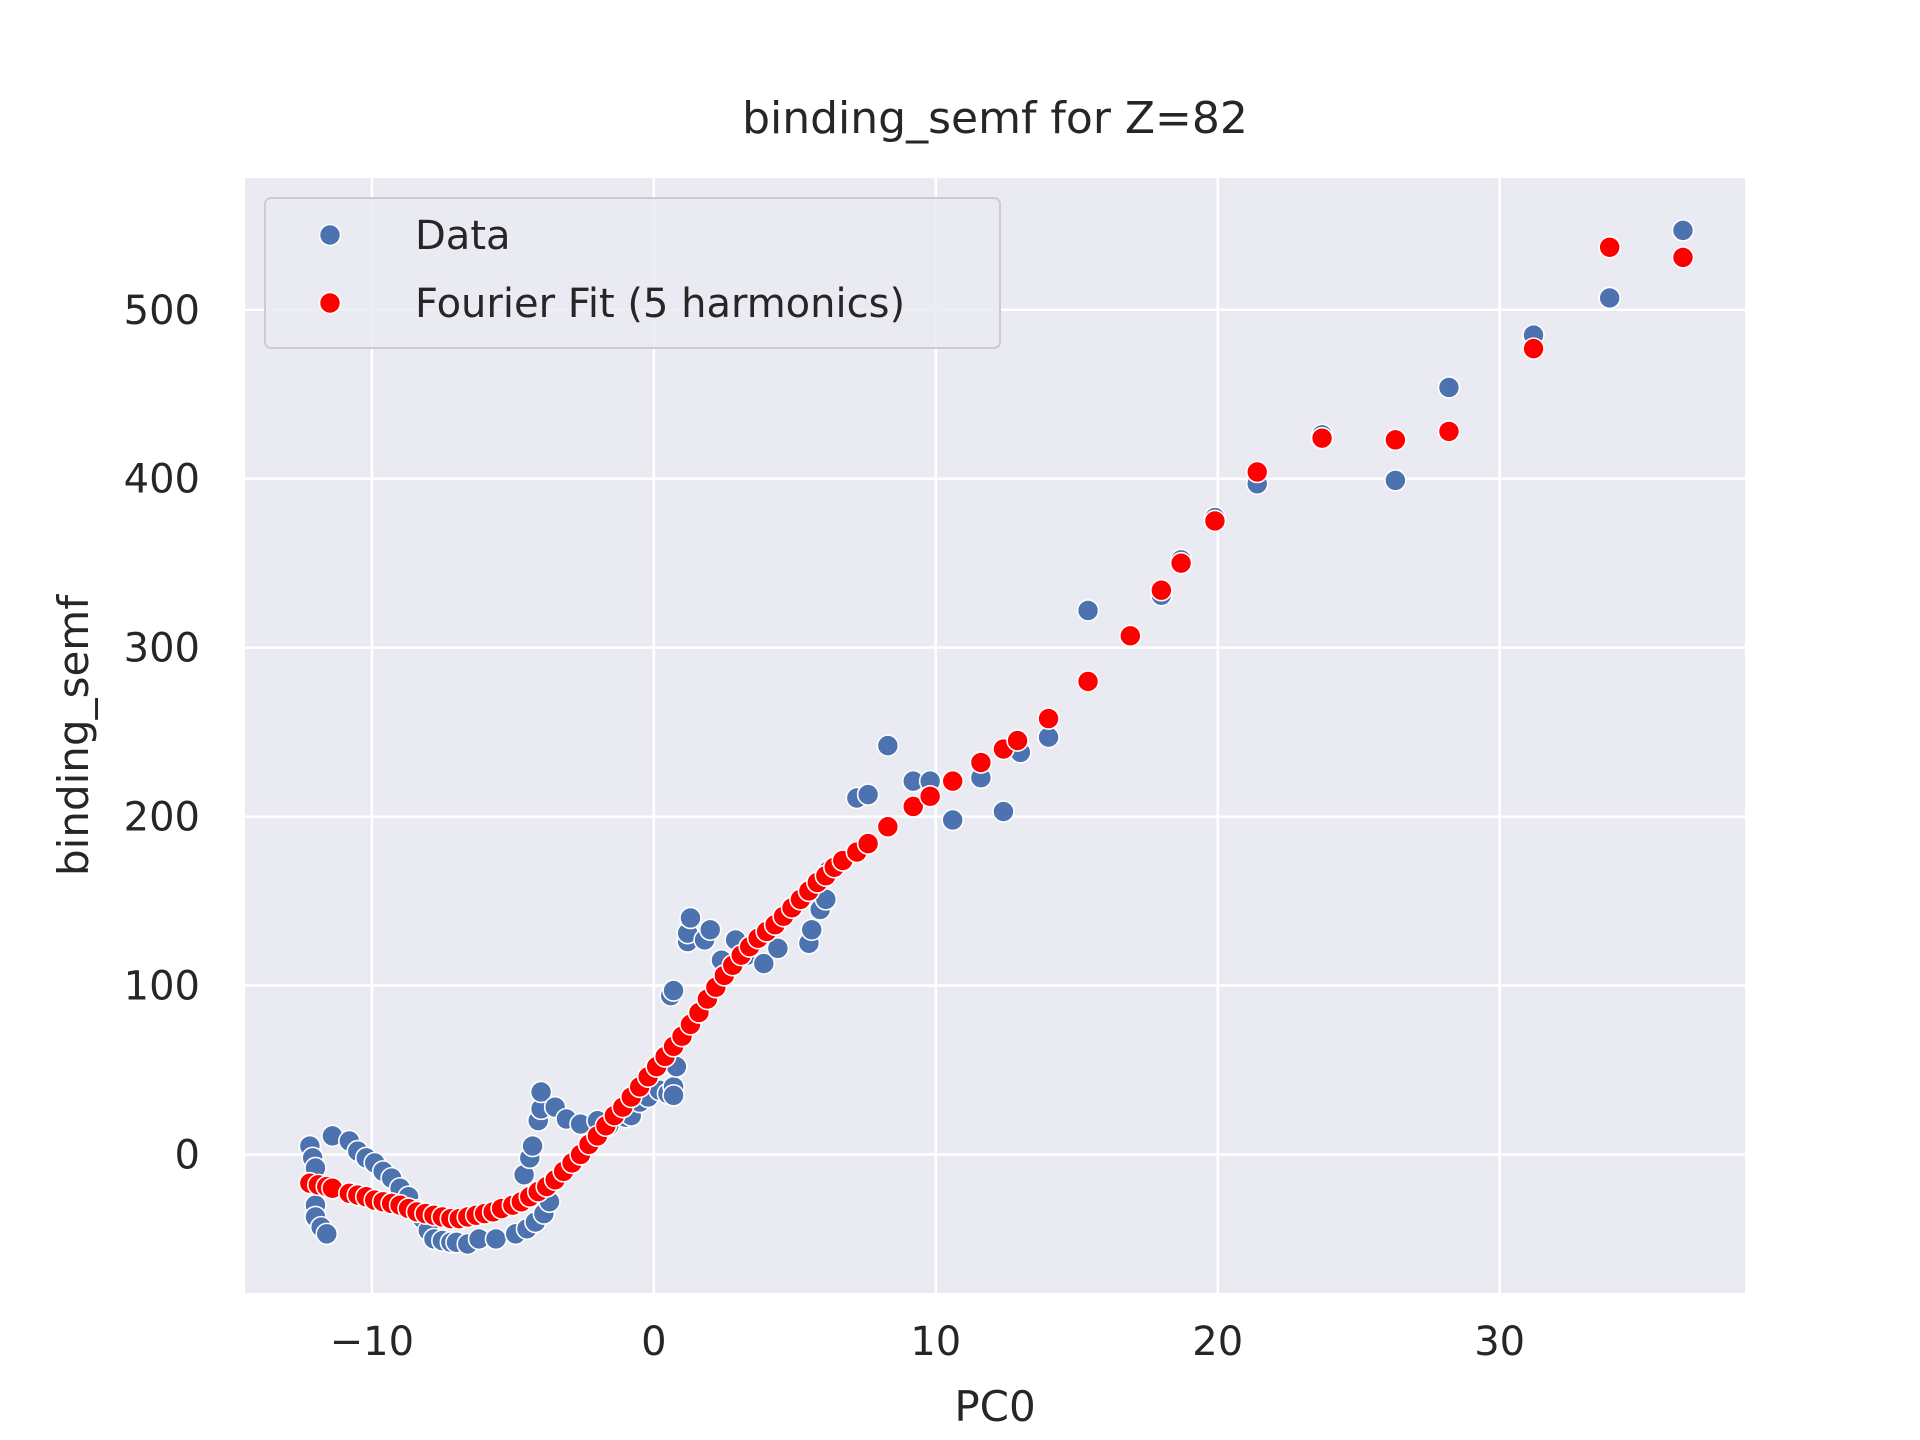  I want to click on y-tick-label: 400, so click(162, 480).